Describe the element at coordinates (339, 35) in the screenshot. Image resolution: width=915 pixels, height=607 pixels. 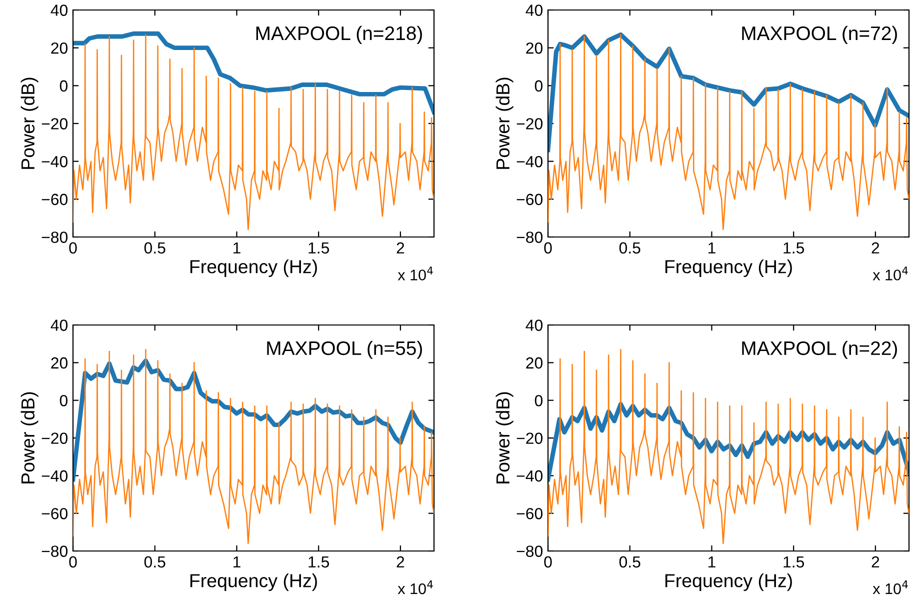
I see `text: MAXPOOL (n=218)` at that location.